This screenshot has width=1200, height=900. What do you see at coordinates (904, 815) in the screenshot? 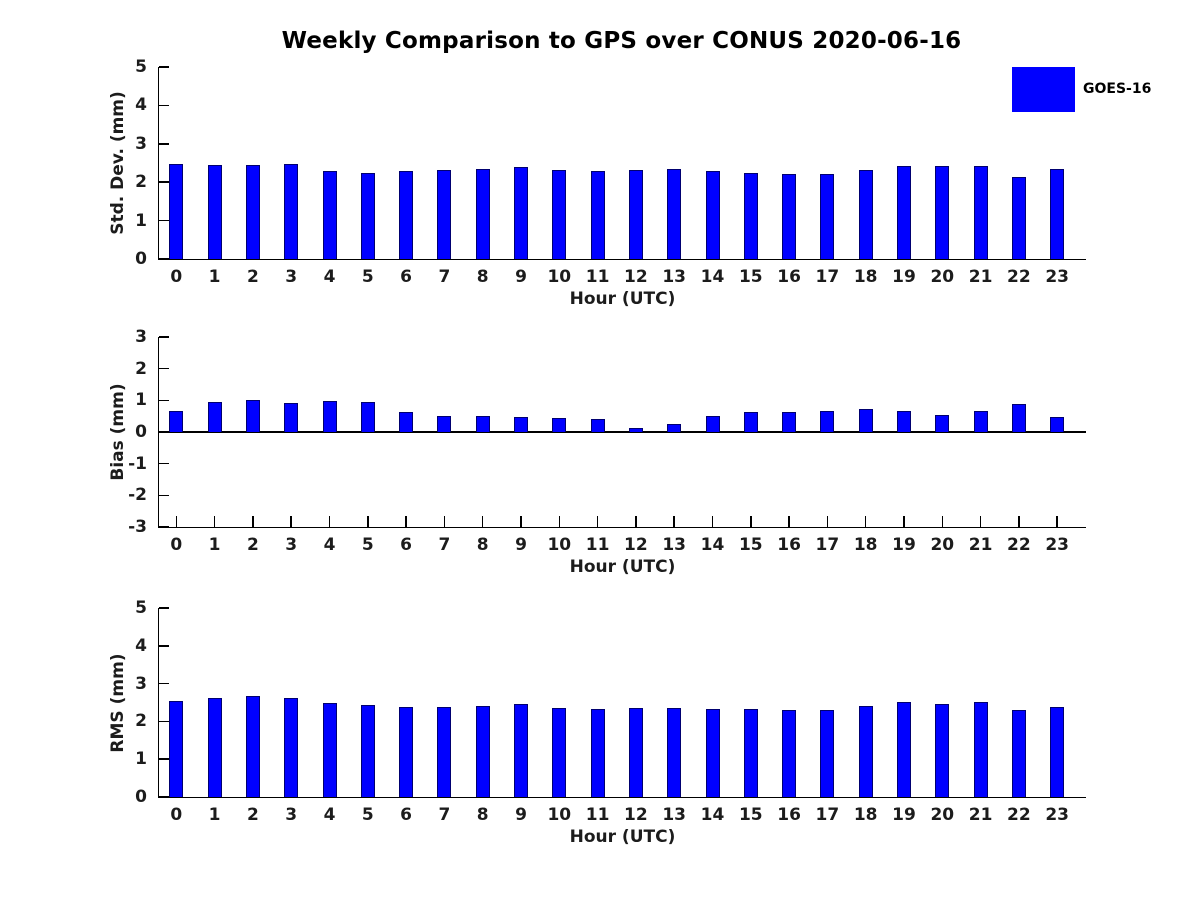
I see `x-tick-label: 19` at bounding box center [904, 815].